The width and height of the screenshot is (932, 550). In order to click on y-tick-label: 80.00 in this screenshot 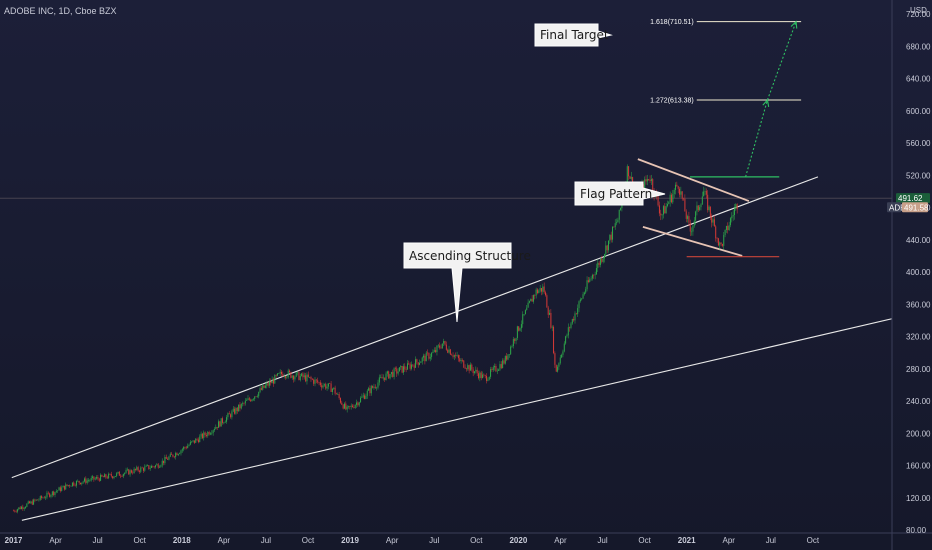, I will do `click(916, 530)`.